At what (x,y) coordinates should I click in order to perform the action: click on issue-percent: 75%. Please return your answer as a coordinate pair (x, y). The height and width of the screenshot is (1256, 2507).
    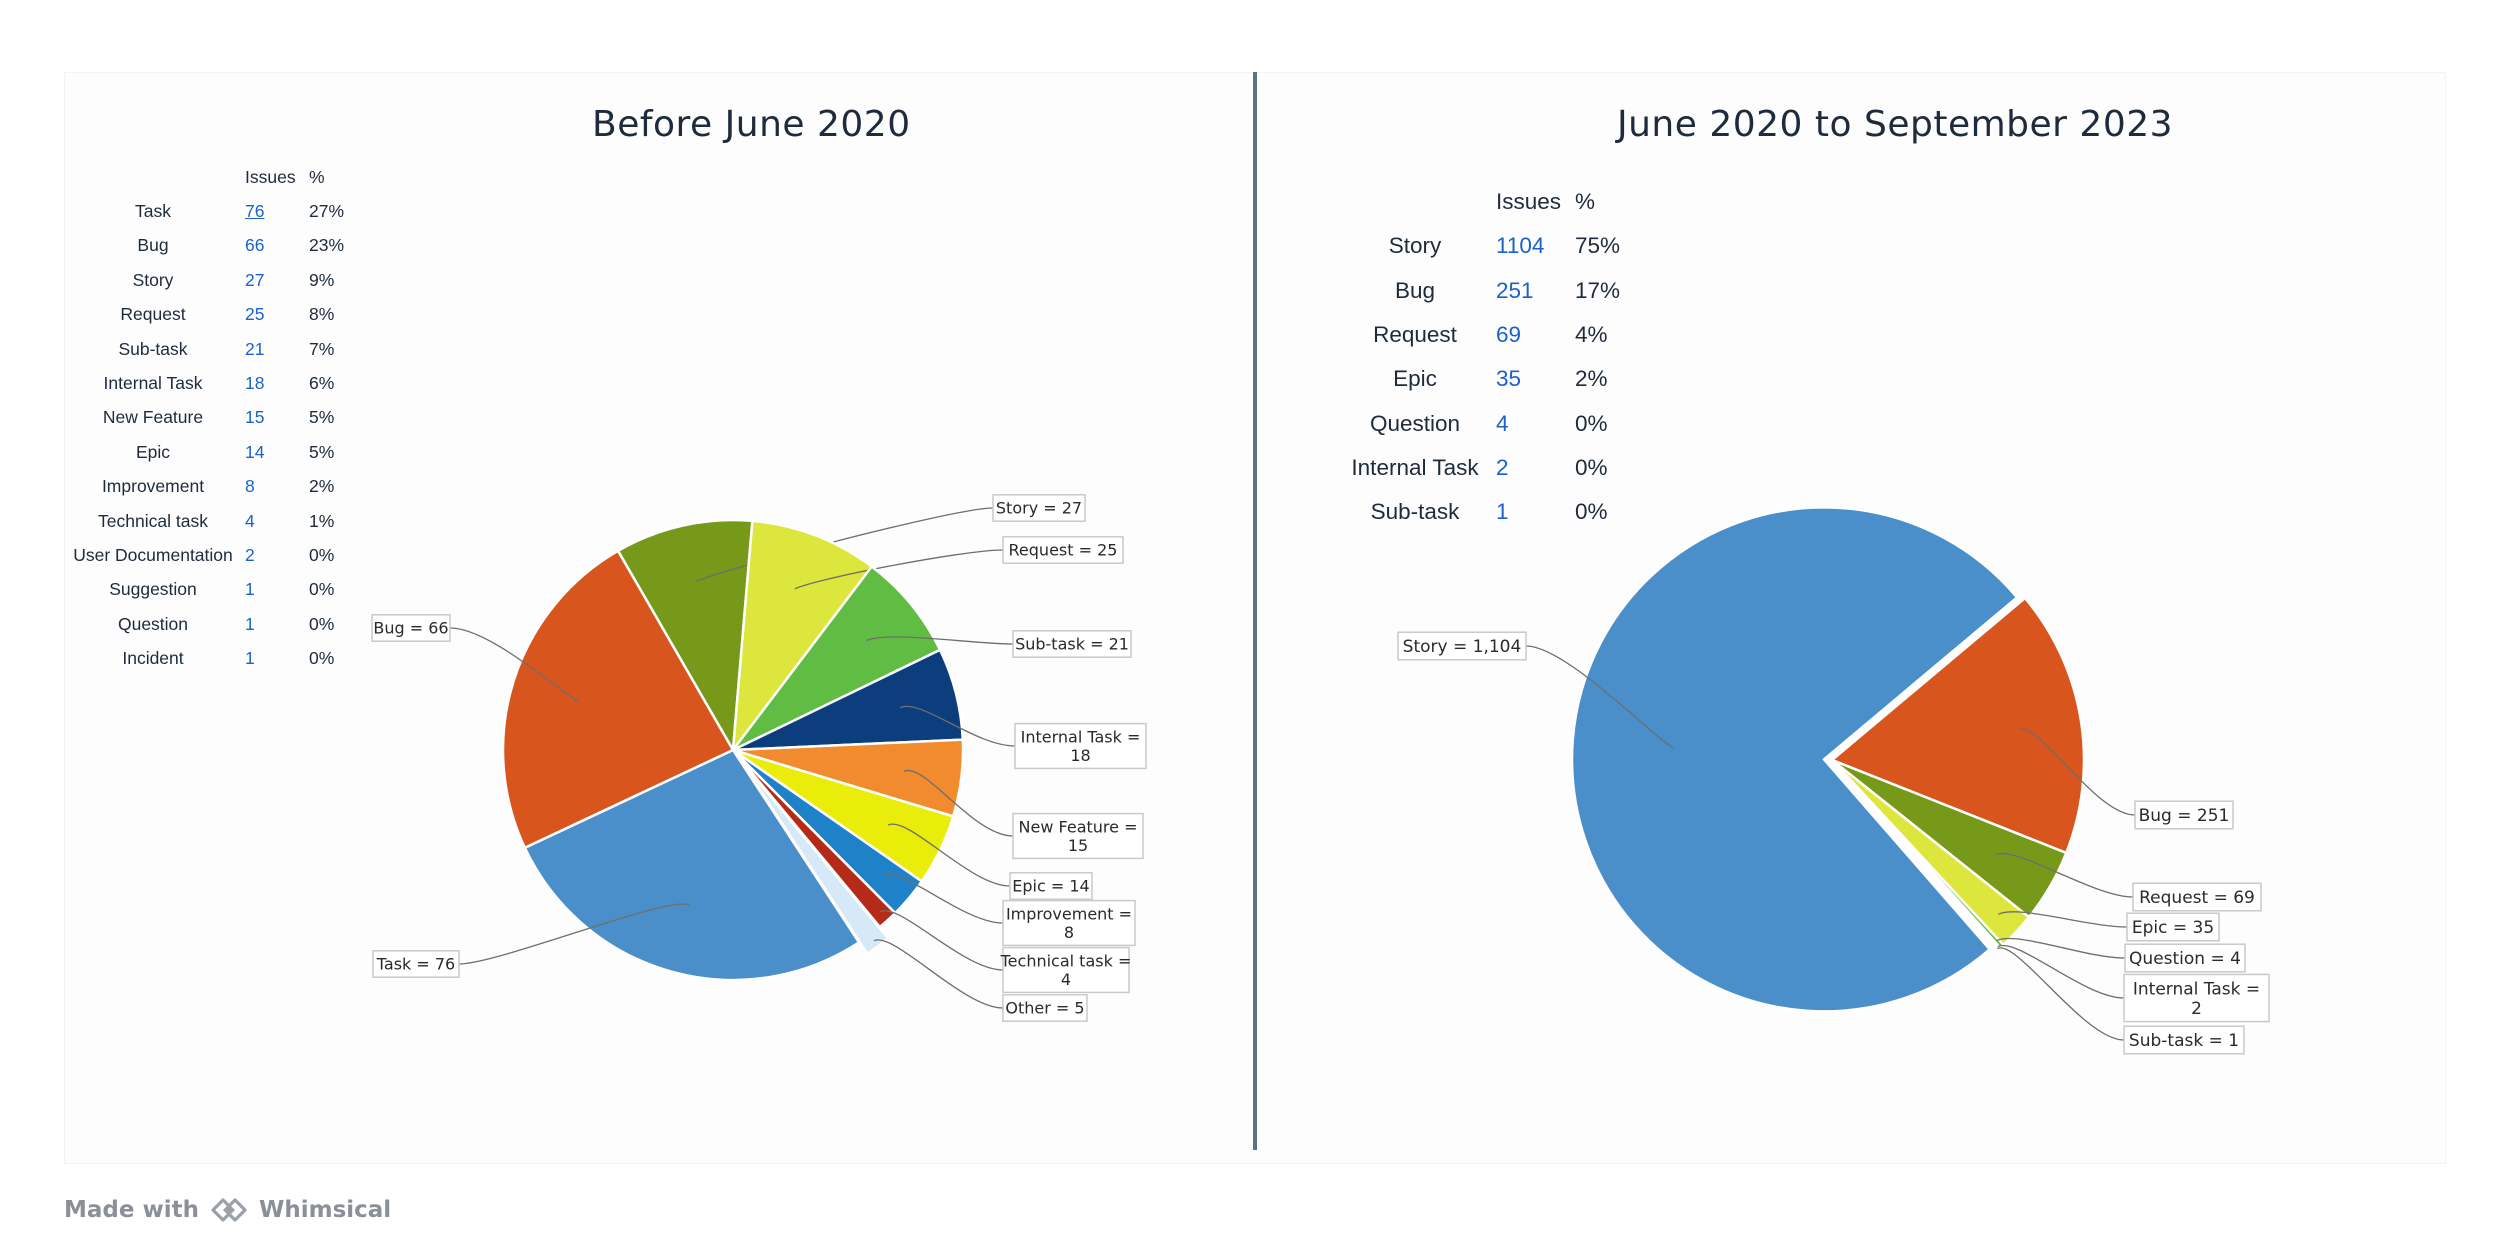
    Looking at the image, I should click on (1598, 246).